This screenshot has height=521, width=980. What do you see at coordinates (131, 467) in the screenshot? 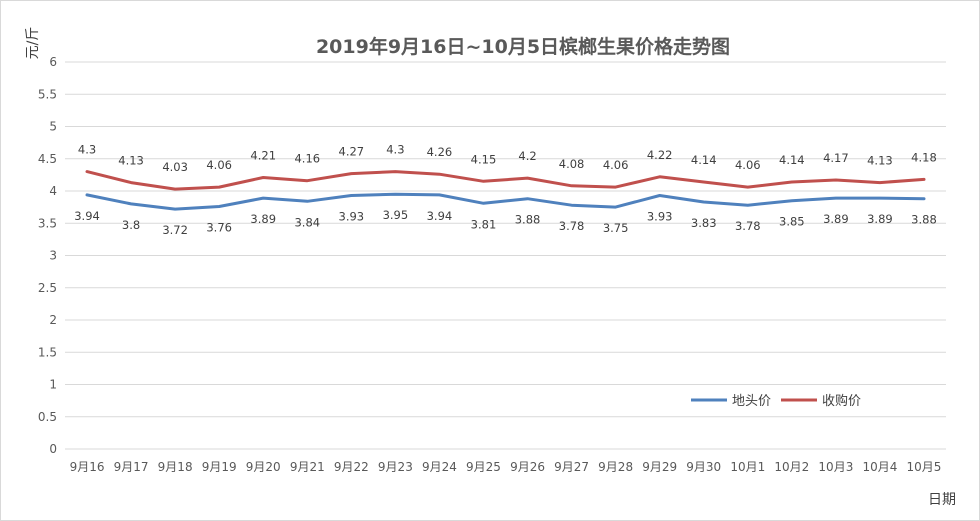
I see `x-tick-label: 9月17` at bounding box center [131, 467].